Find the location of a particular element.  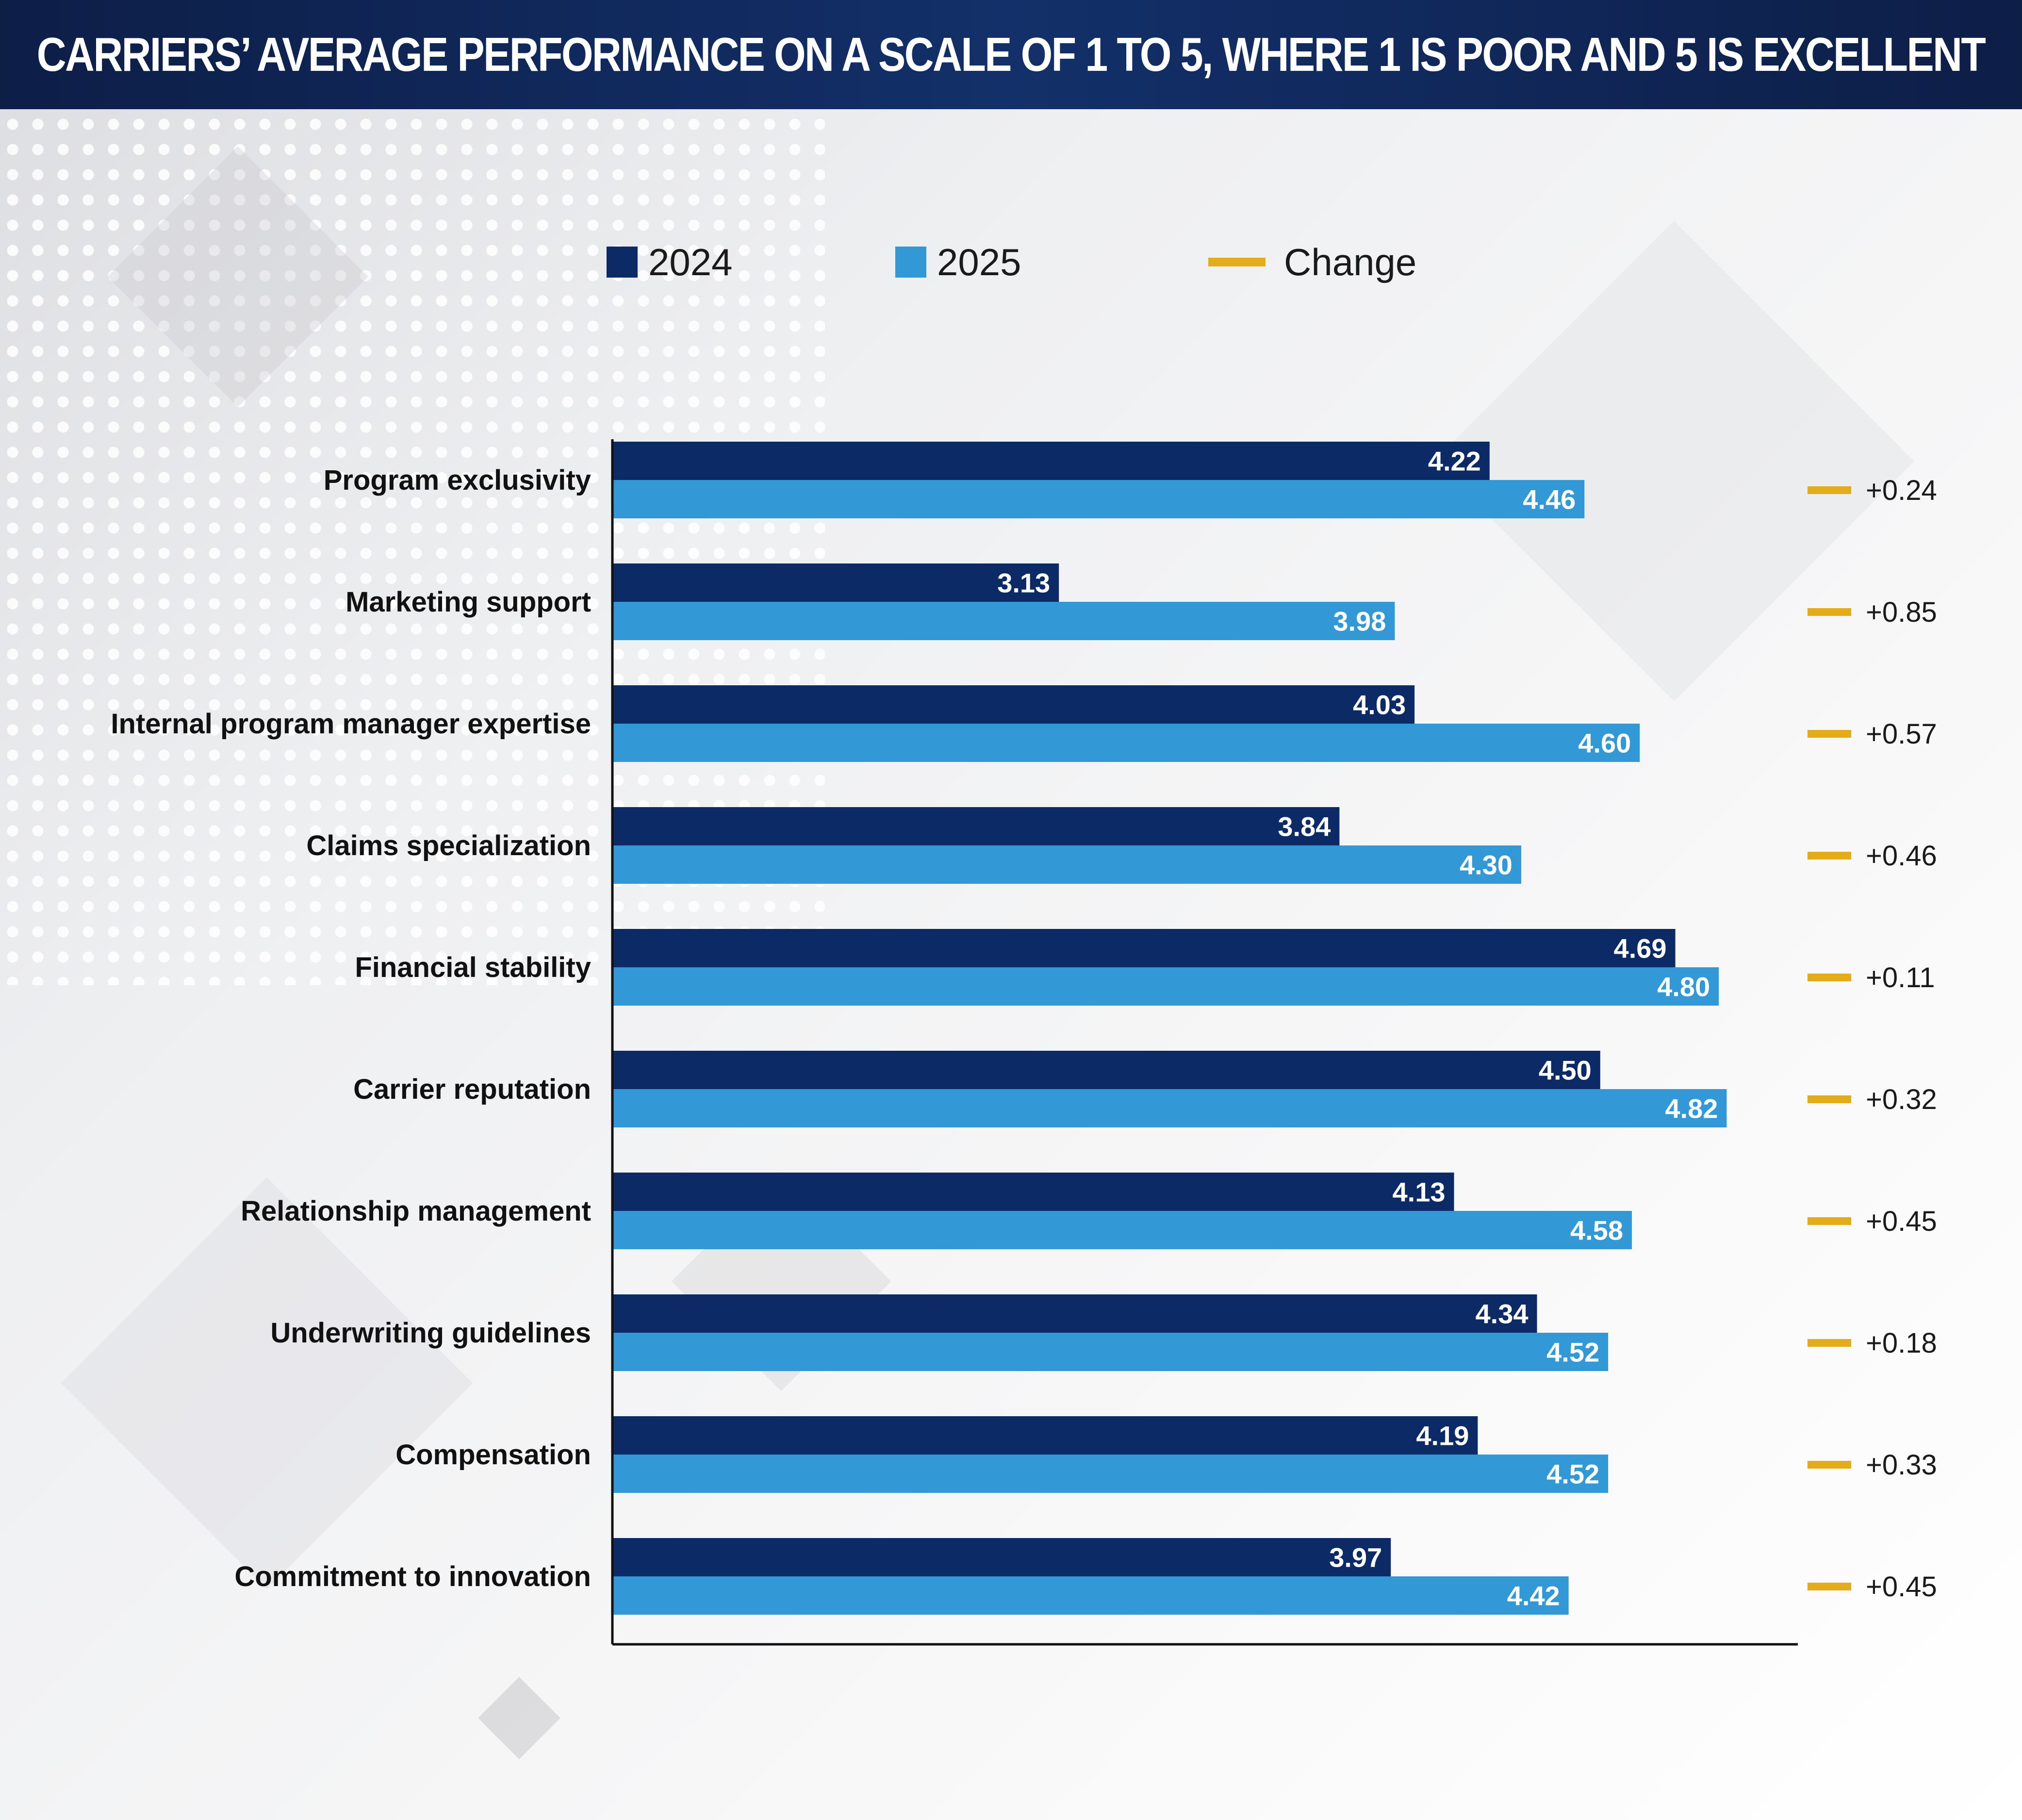

value-label-2025: 4.60 is located at coordinates (1604, 743).